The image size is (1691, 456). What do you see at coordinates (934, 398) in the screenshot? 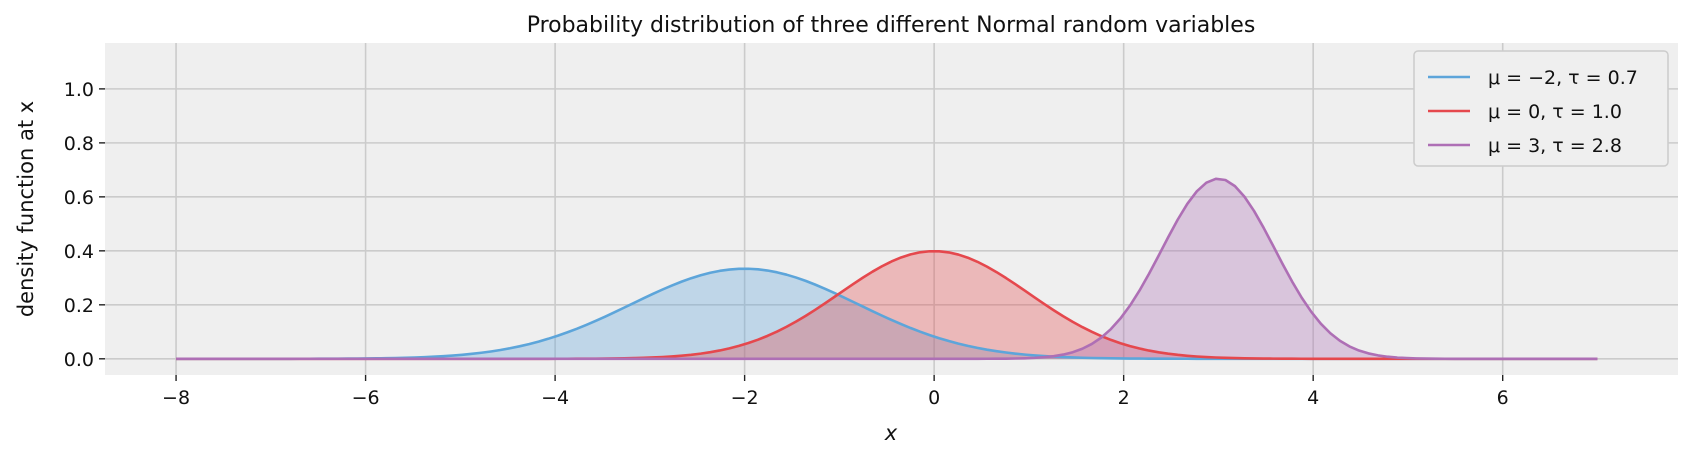
I see `x-tick-label: 0` at bounding box center [934, 398].